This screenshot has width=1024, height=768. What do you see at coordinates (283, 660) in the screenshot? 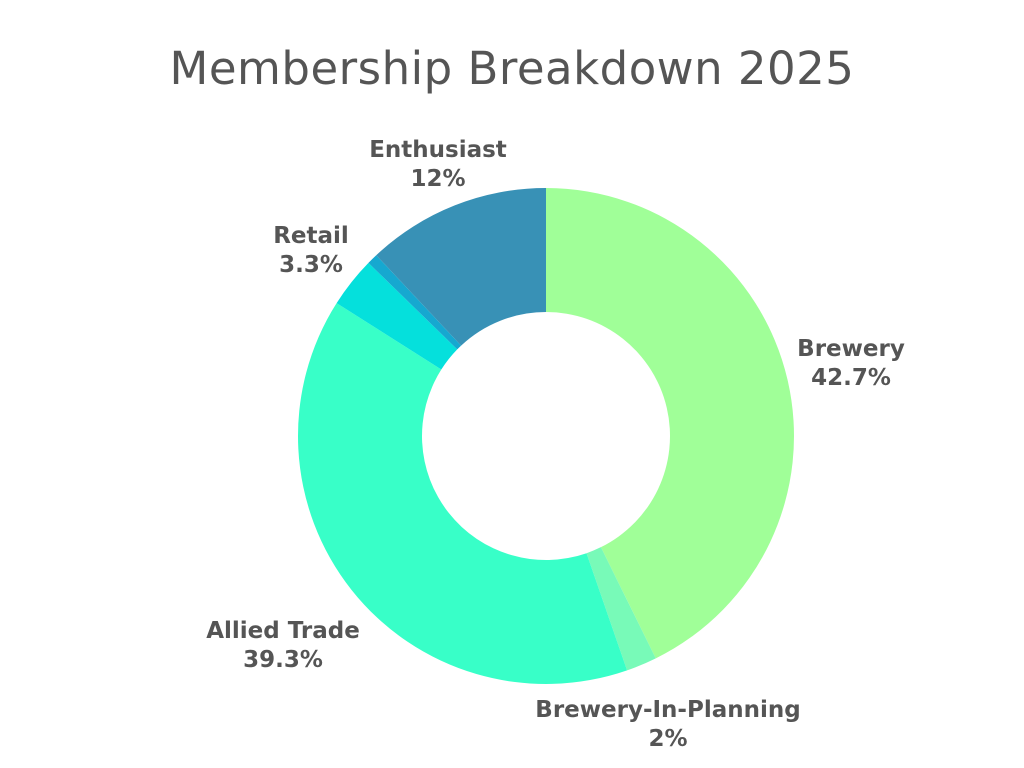
I see `slice-label-value: 39.3%` at bounding box center [283, 660].